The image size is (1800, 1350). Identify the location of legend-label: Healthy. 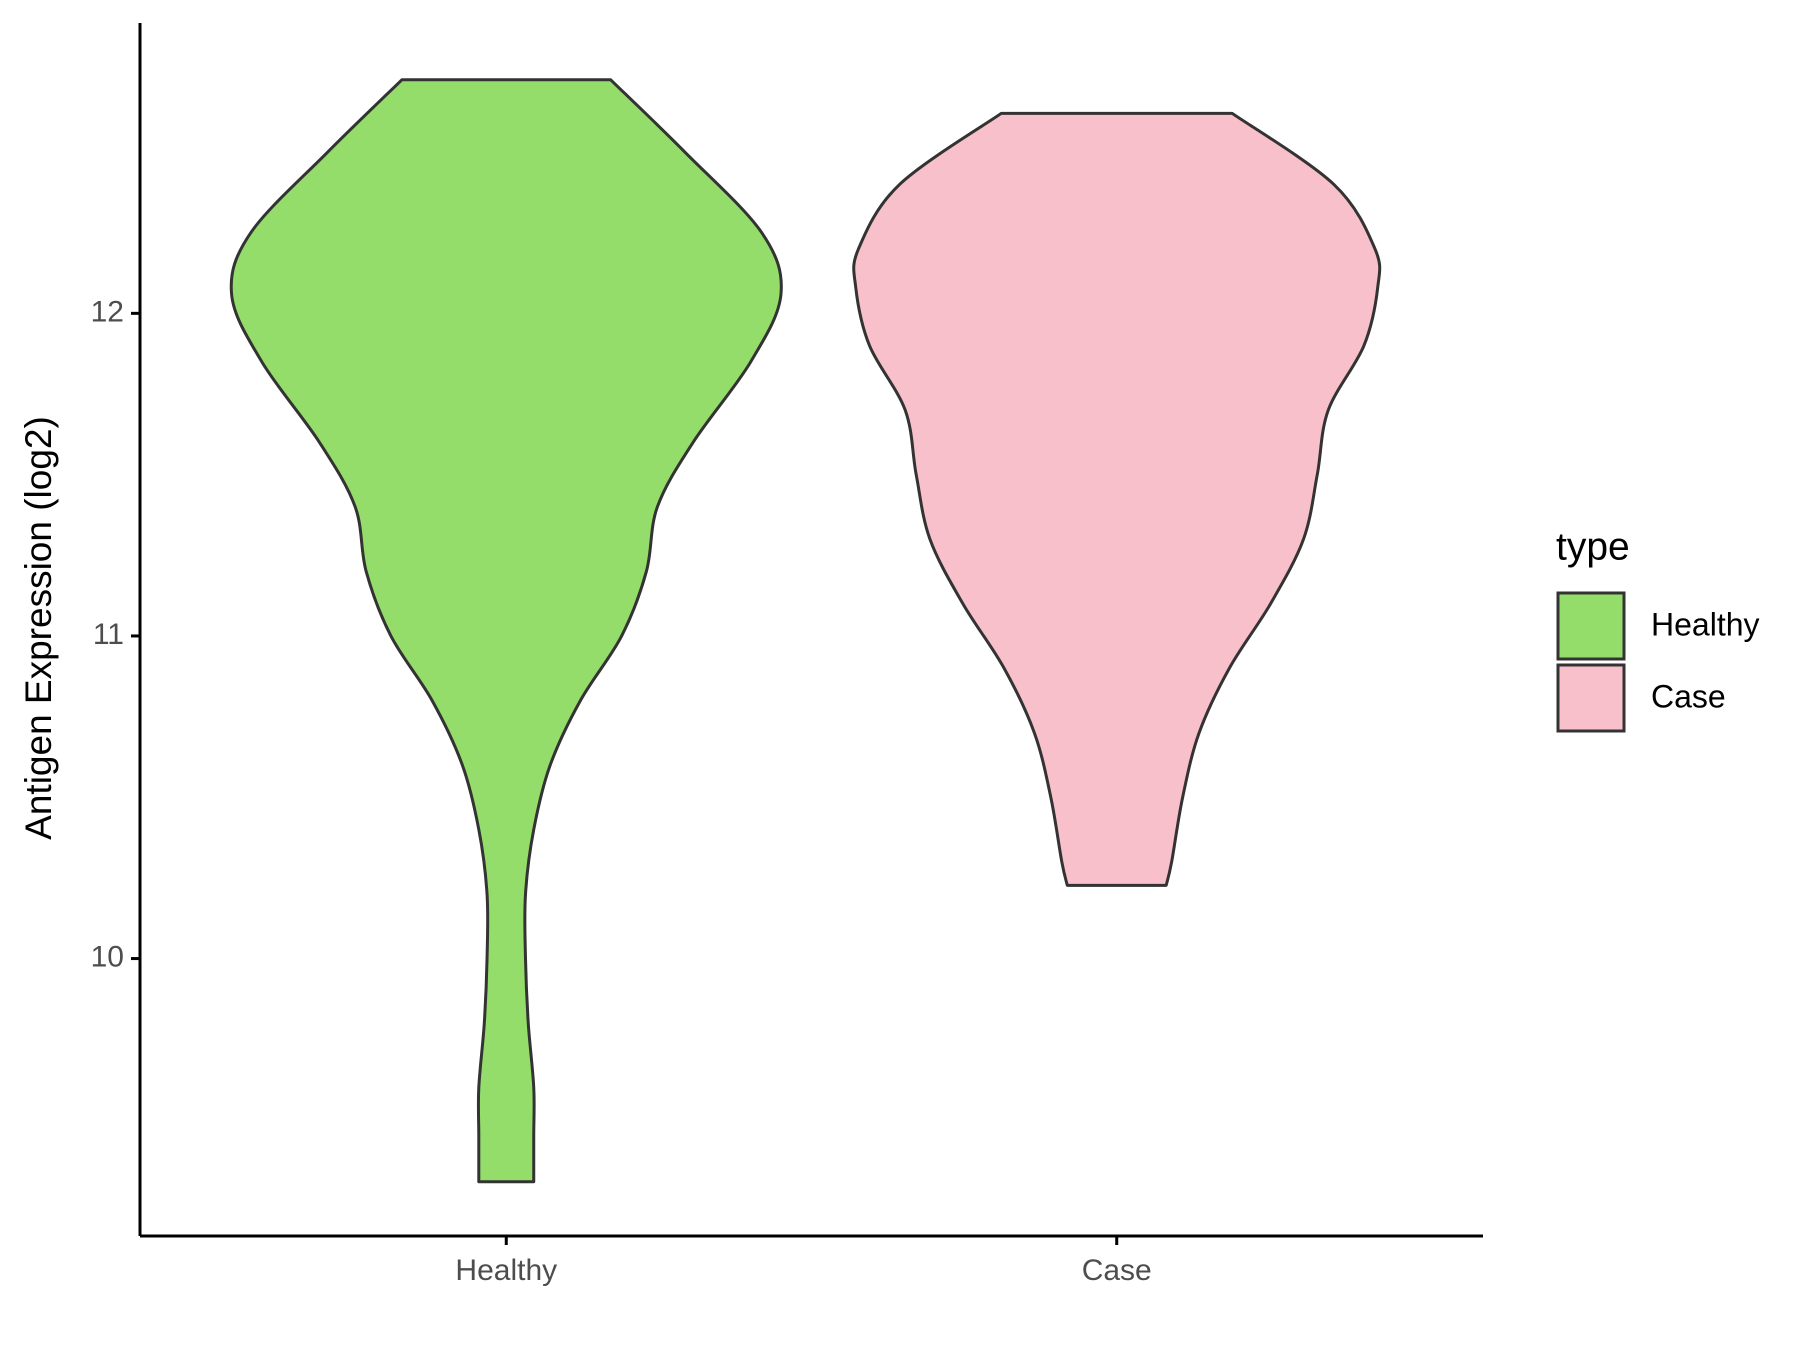
(1705, 624).